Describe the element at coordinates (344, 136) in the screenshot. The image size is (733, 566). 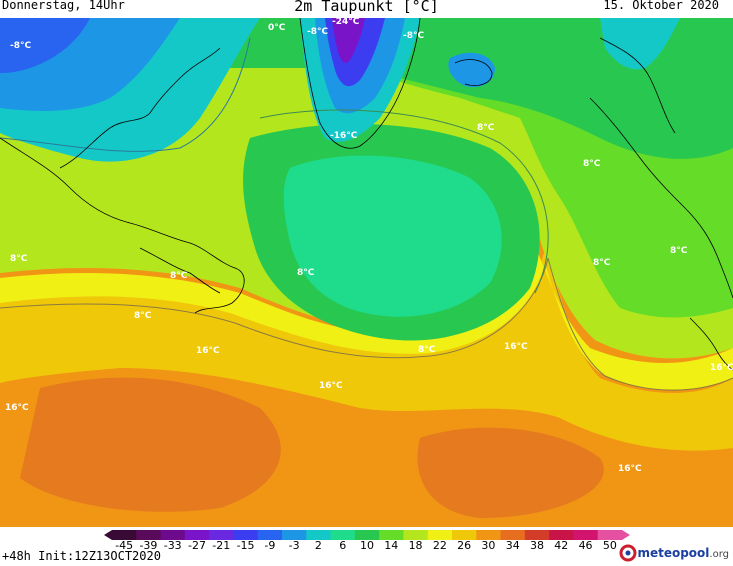
I see `contour-label: -16°C` at that location.